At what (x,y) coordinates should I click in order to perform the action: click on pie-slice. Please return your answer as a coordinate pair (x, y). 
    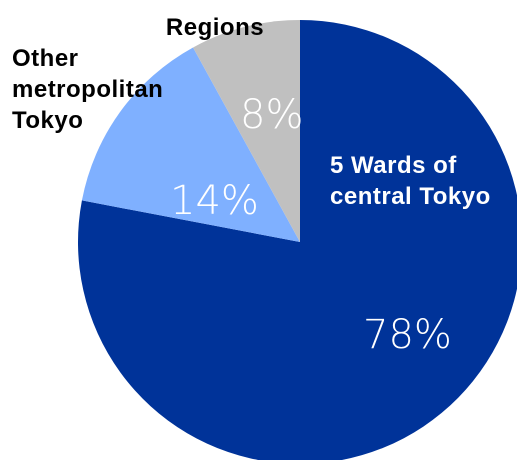
    Looking at the image, I should click on (246, 131).